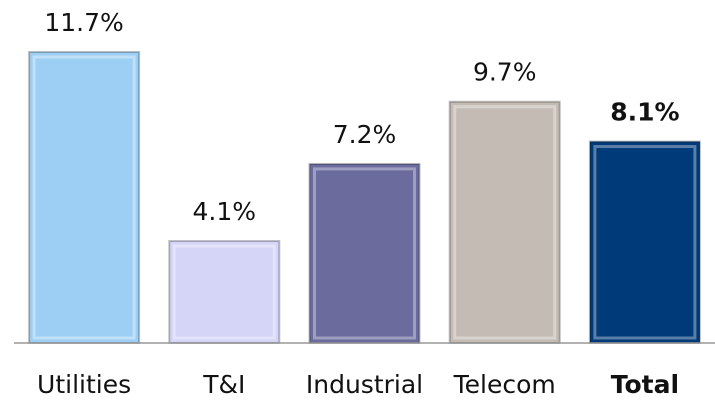 The height and width of the screenshot is (400, 715). I want to click on data-label: 8.1%, so click(644, 112).